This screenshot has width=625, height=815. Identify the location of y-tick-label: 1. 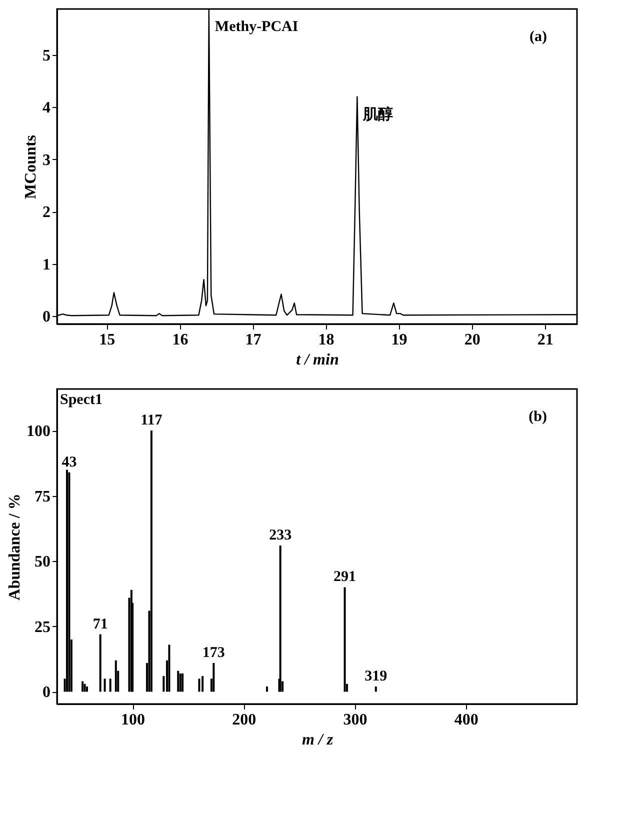
(46, 265).